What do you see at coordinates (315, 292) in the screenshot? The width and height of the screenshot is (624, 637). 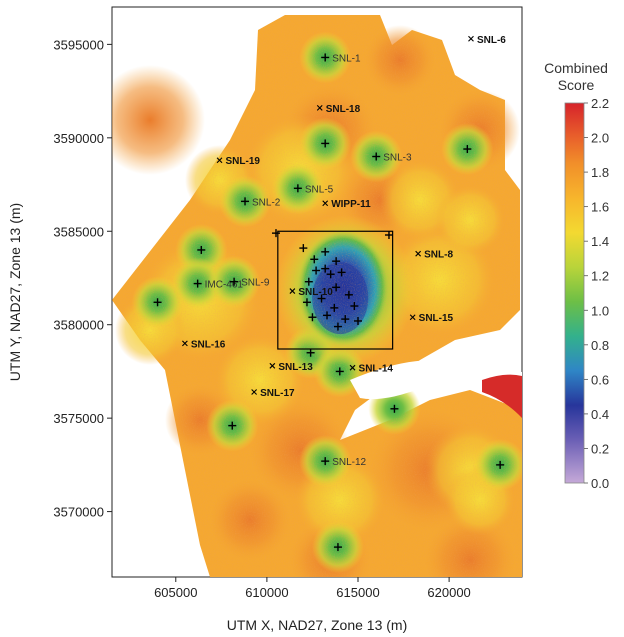 I see `well-label: SNL-10` at bounding box center [315, 292].